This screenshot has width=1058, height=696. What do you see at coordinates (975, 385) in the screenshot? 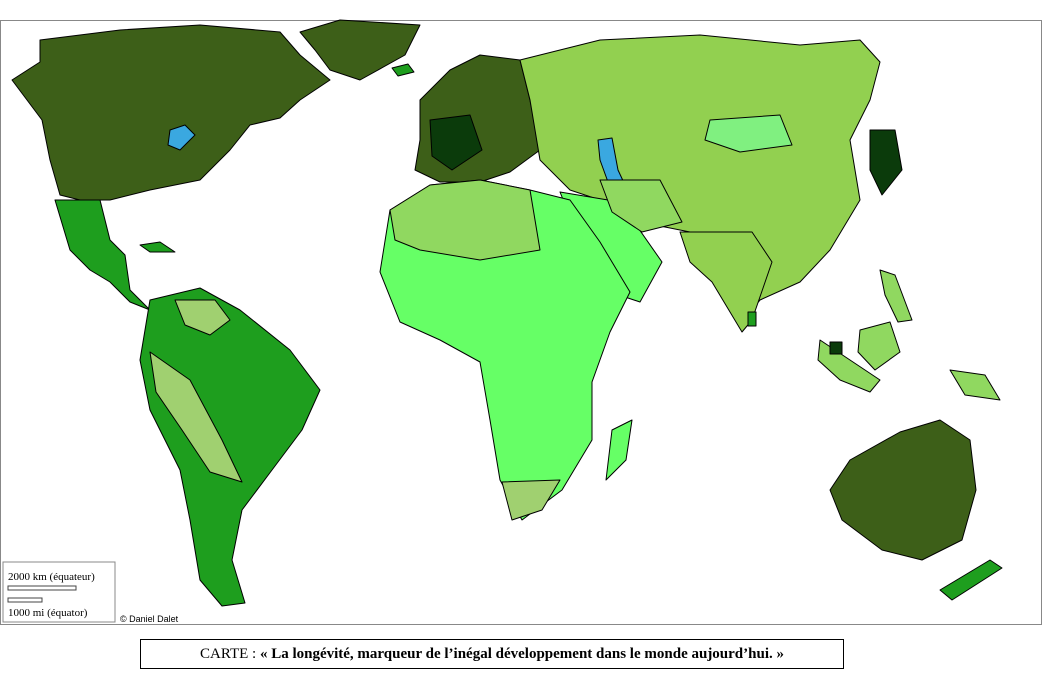
I see `new-guinea` at bounding box center [975, 385].